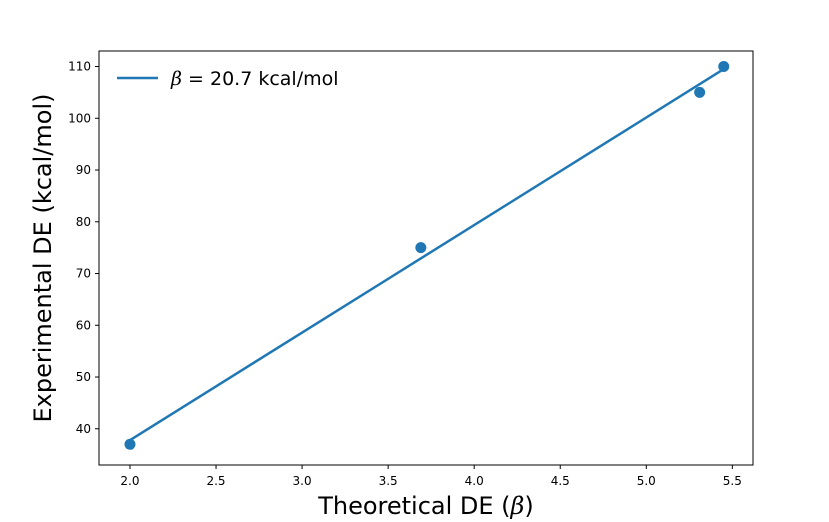 This screenshot has height=522, width=829. Describe the element at coordinates (83, 325) in the screenshot. I see `y-tick-label: 60` at that location.